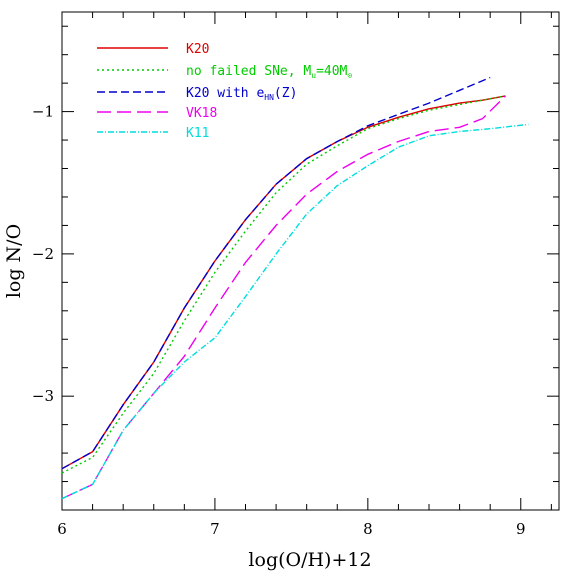  Describe the element at coordinates (521, 529) in the screenshot. I see `x-tick-label: 9` at that location.